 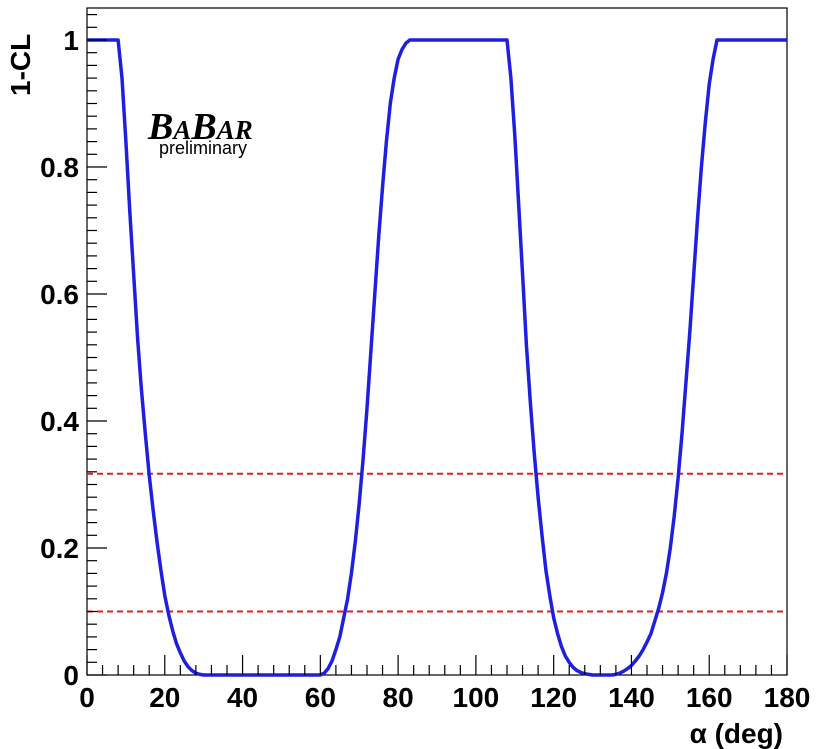 What do you see at coordinates (59, 548) in the screenshot?
I see `y-tick-label: 0.2` at bounding box center [59, 548].